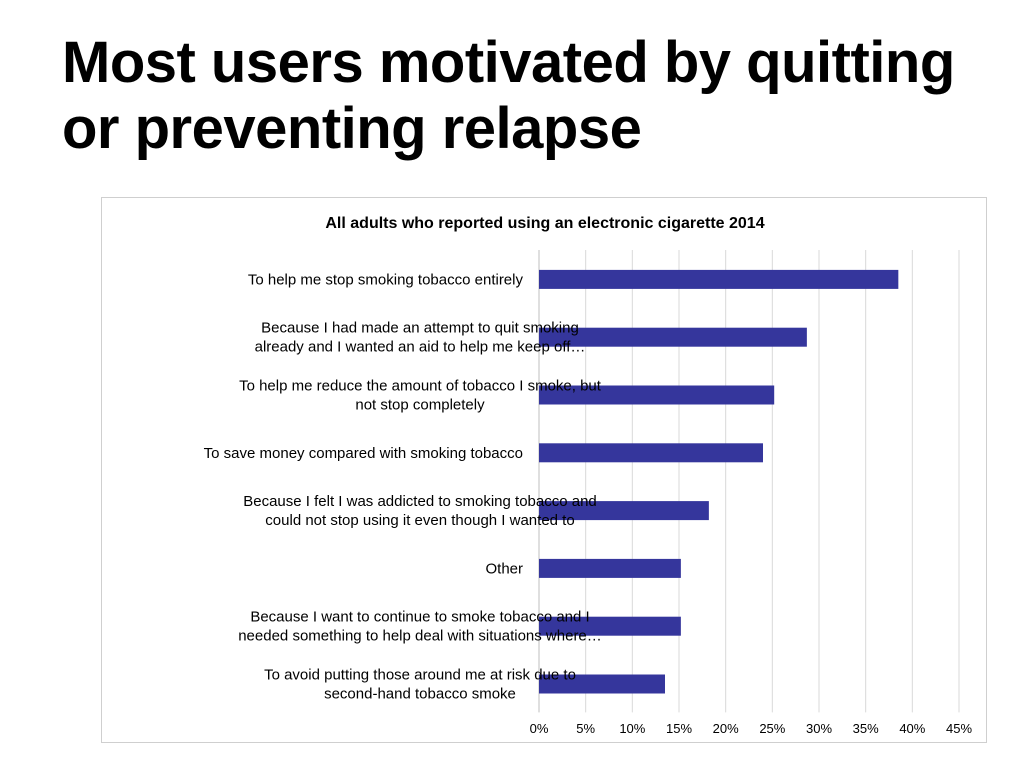  What do you see at coordinates (679, 728) in the screenshot?
I see `x-tick-label: 15%` at bounding box center [679, 728].